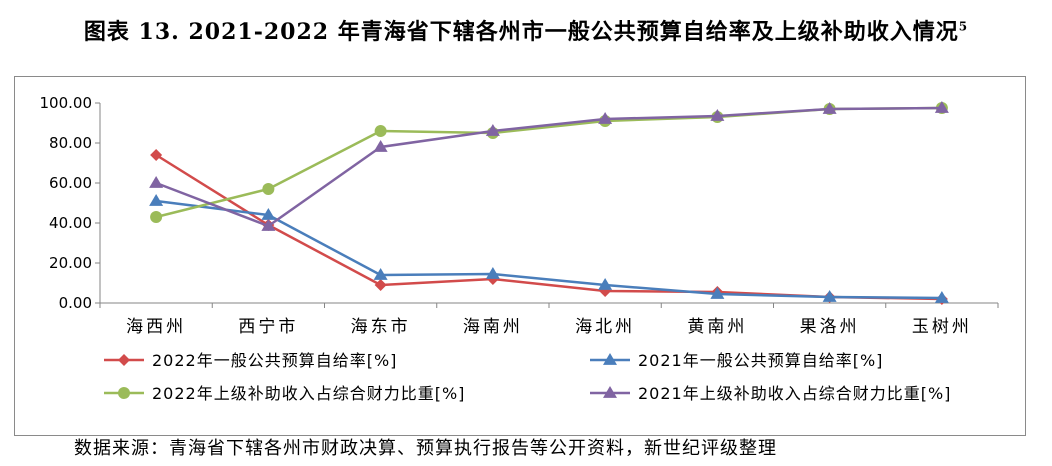 This screenshot has height=466, width=1052. Describe the element at coordinates (70, 183) in the screenshot. I see `y-tick-label: 60.00` at that location.